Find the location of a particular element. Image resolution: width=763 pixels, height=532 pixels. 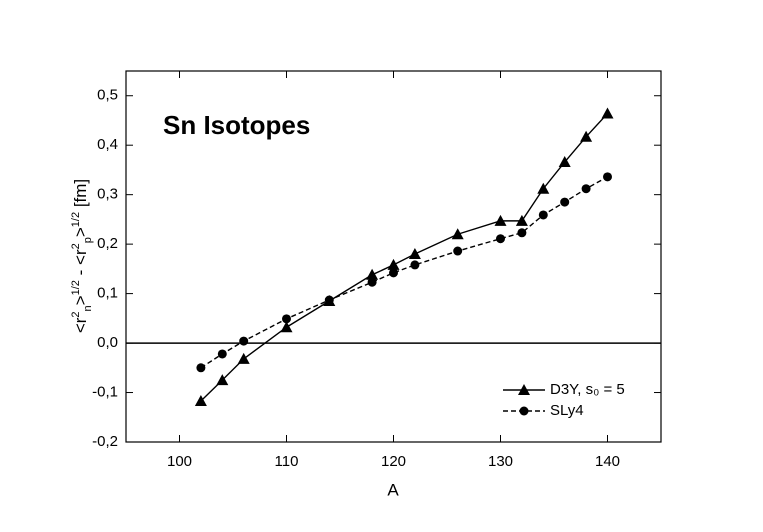

y-tick-label: 0,1 is located at coordinates (107, 293).